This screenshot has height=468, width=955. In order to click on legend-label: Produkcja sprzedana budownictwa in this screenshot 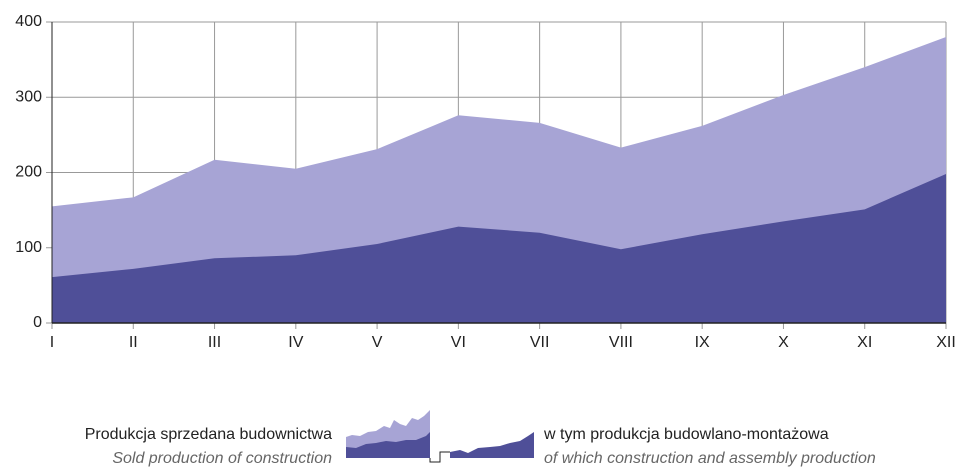, I will do `click(208, 434)`.